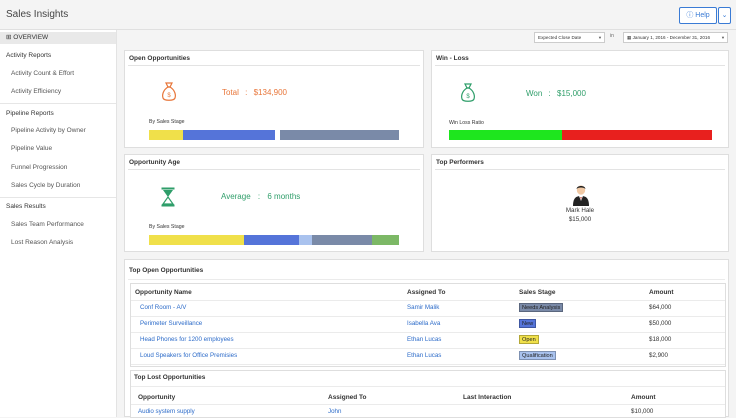  What do you see at coordinates (163, 292) in the screenshot?
I see `col-header-opportunity: Opportunity Name` at bounding box center [163, 292].